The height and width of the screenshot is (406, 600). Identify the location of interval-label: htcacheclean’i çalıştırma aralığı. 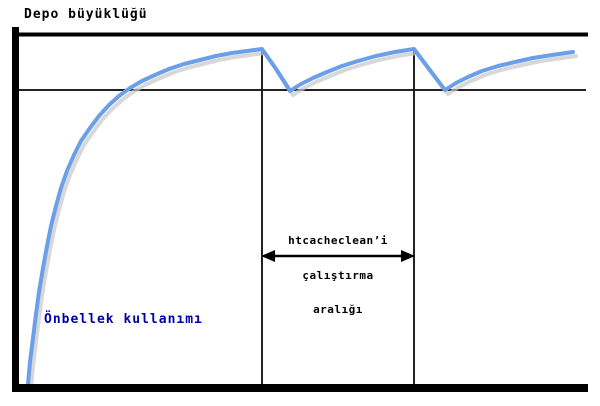
(338, 275).